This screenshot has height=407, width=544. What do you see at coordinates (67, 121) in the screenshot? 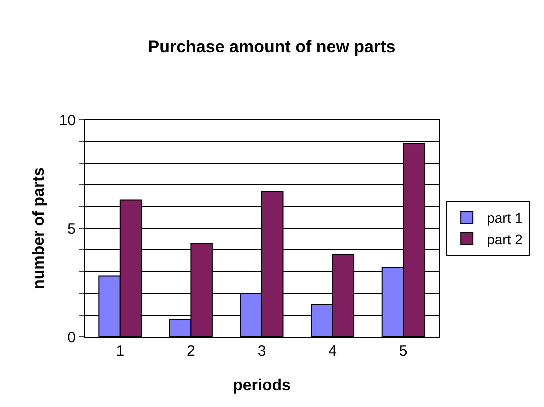
I see `y-tick-label: 10` at bounding box center [67, 121].